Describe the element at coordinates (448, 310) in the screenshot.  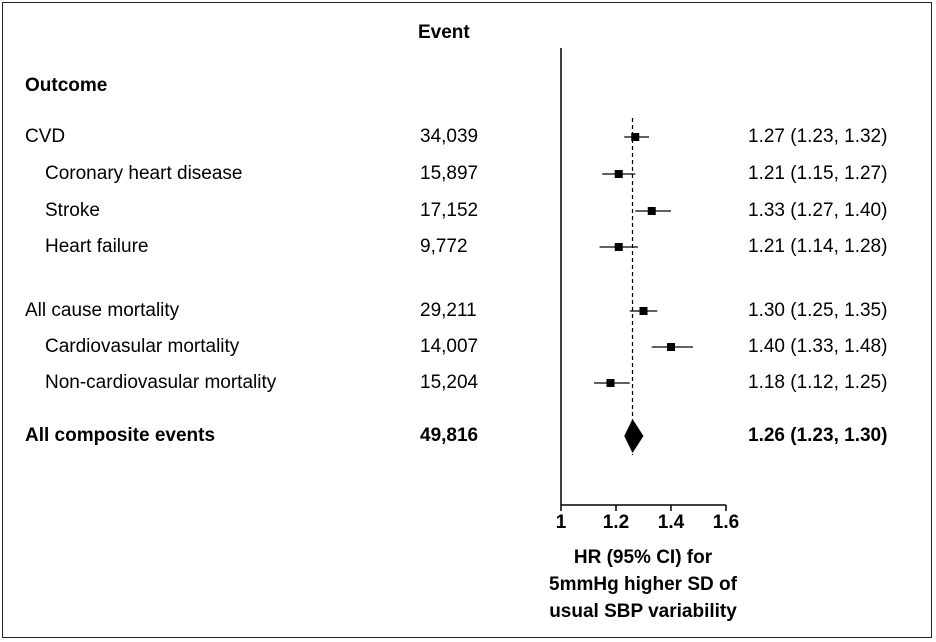
I see `event-count: 29,211` at that location.